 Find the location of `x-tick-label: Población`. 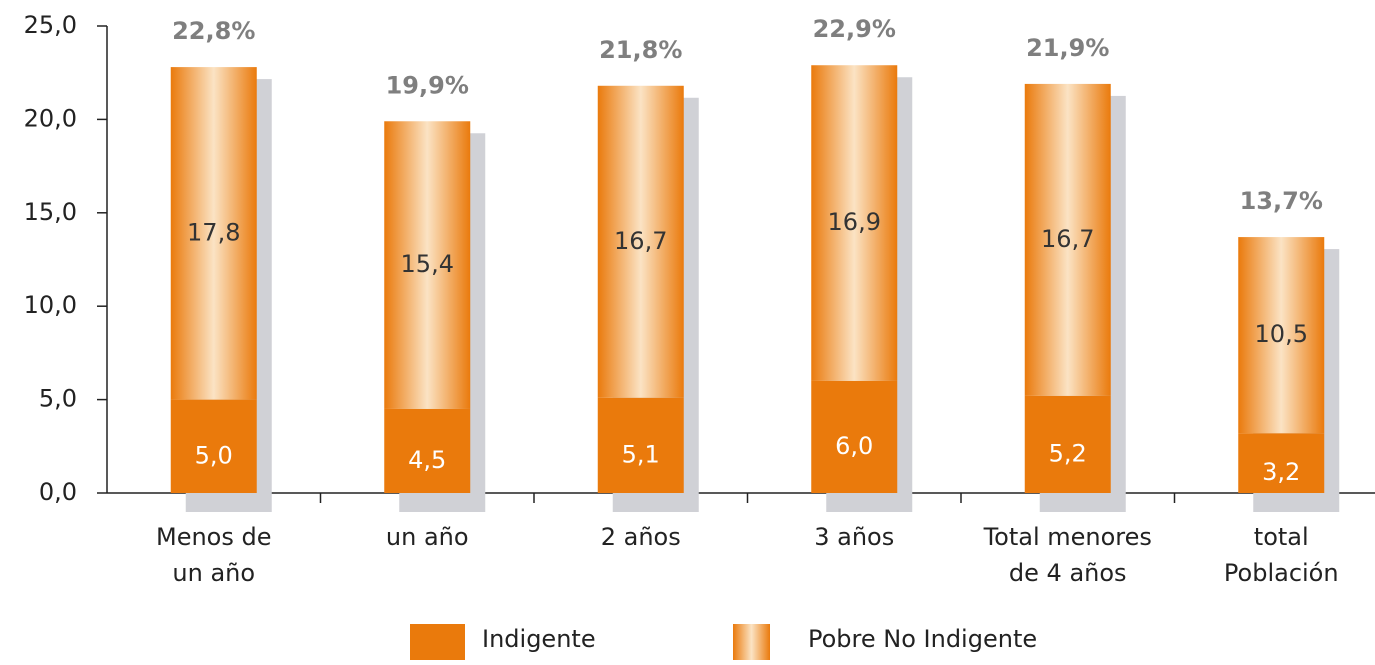

x-tick-label: Población is located at coordinates (1281, 573).